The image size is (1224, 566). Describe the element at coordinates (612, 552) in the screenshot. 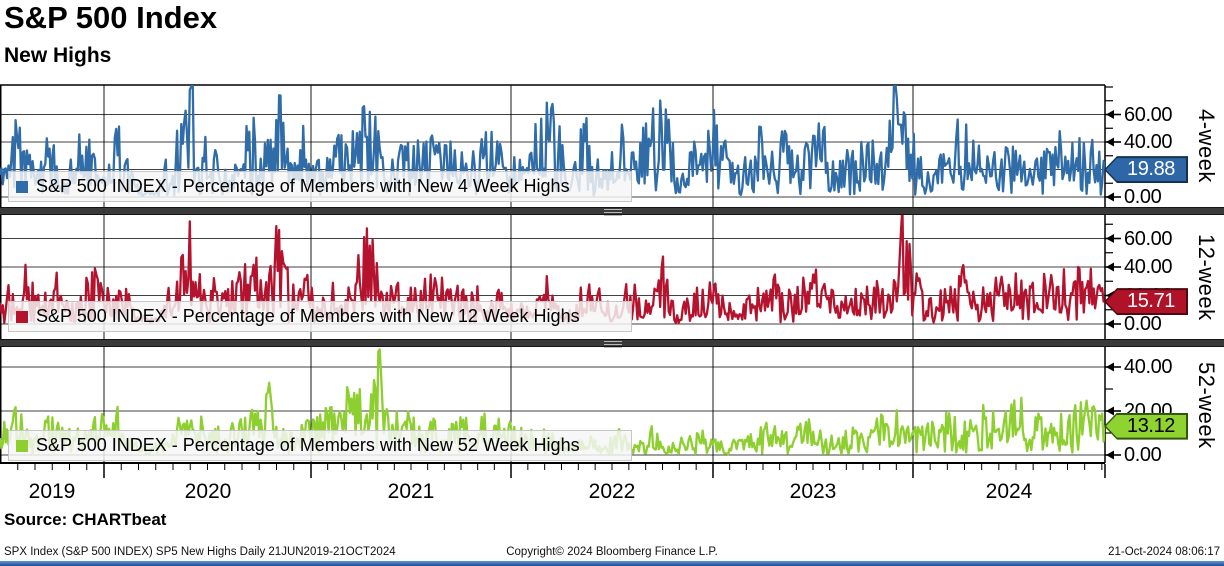

I see `footer-copyright: Copyright© 2024 Bloomberg Finance L.P.` at that location.